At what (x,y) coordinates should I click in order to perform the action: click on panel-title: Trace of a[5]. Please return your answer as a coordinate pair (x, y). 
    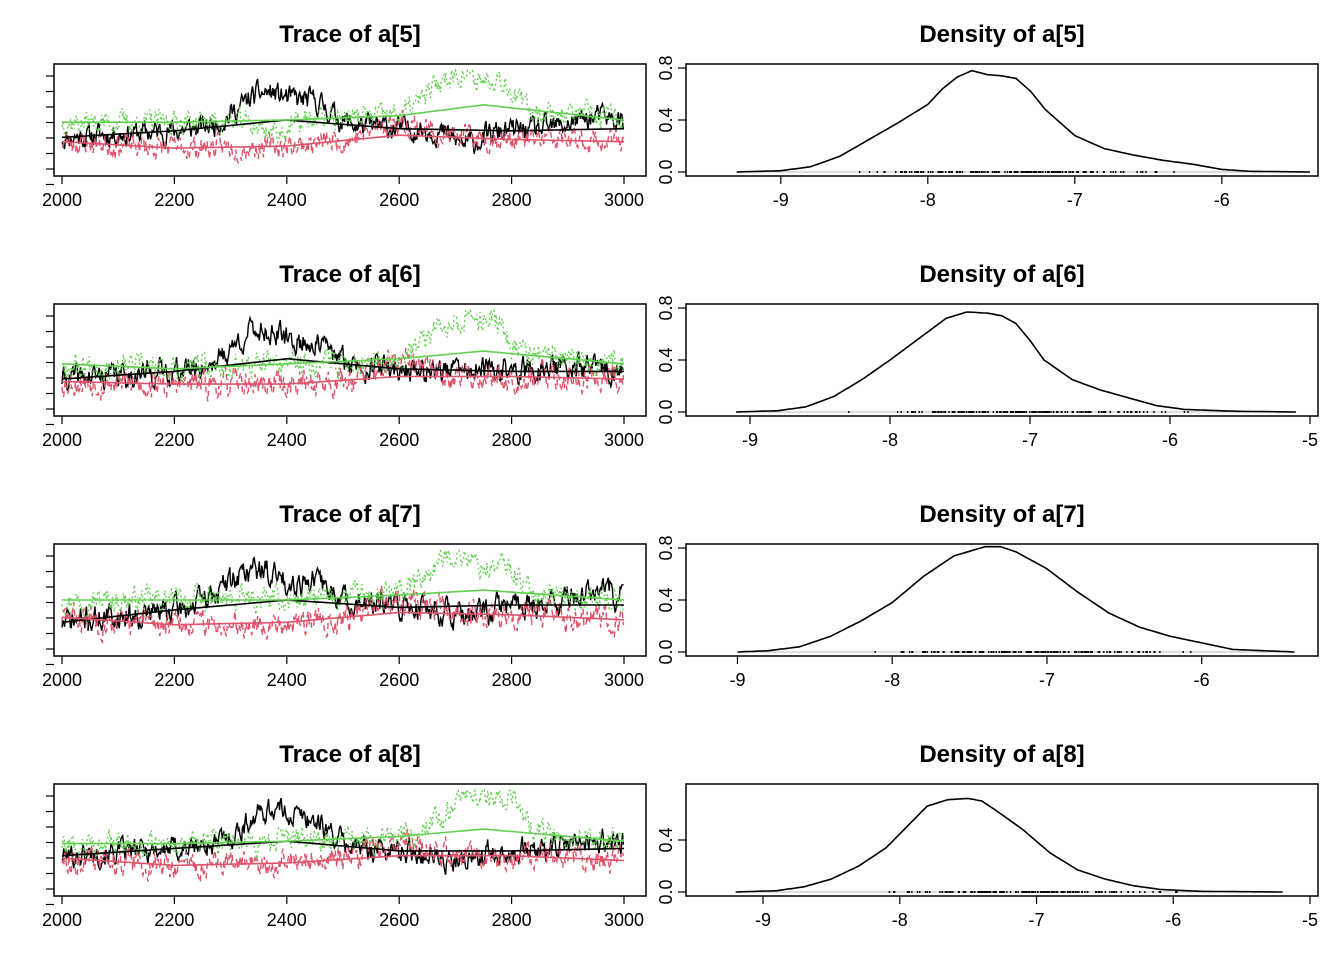
    Looking at the image, I should click on (349, 34).